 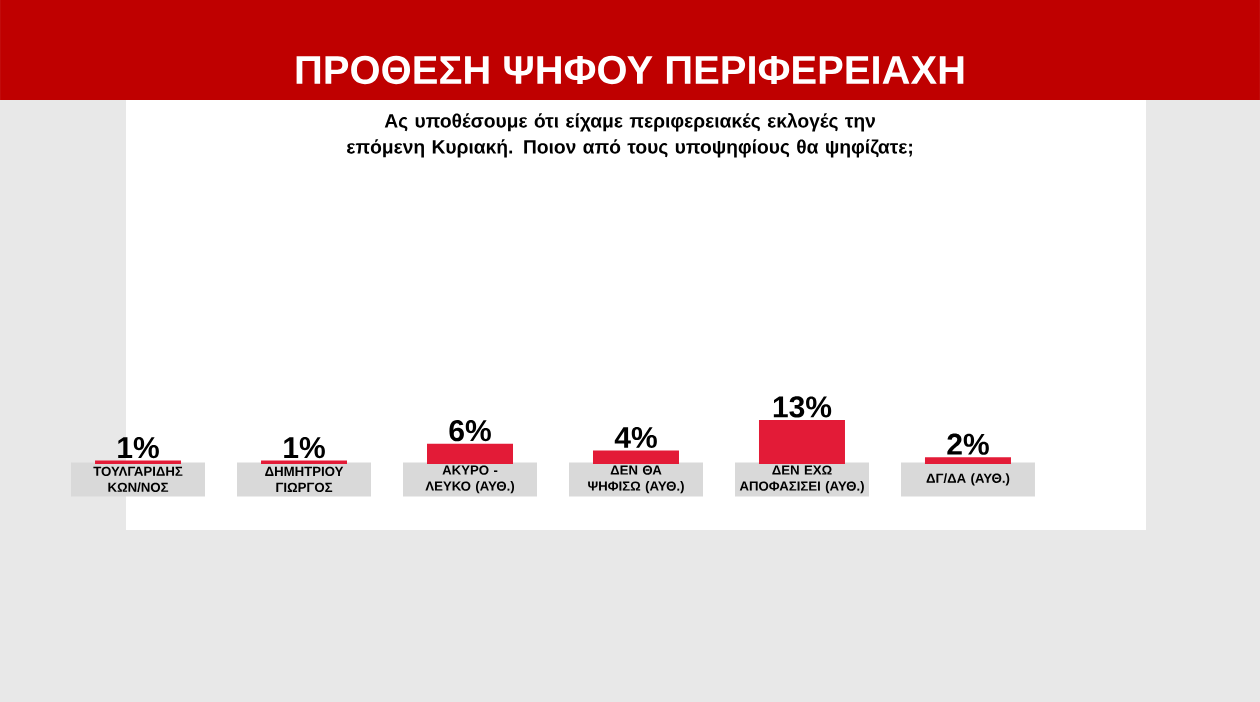 What do you see at coordinates (635, 437) in the screenshot?
I see `data-label: 4%` at bounding box center [635, 437].